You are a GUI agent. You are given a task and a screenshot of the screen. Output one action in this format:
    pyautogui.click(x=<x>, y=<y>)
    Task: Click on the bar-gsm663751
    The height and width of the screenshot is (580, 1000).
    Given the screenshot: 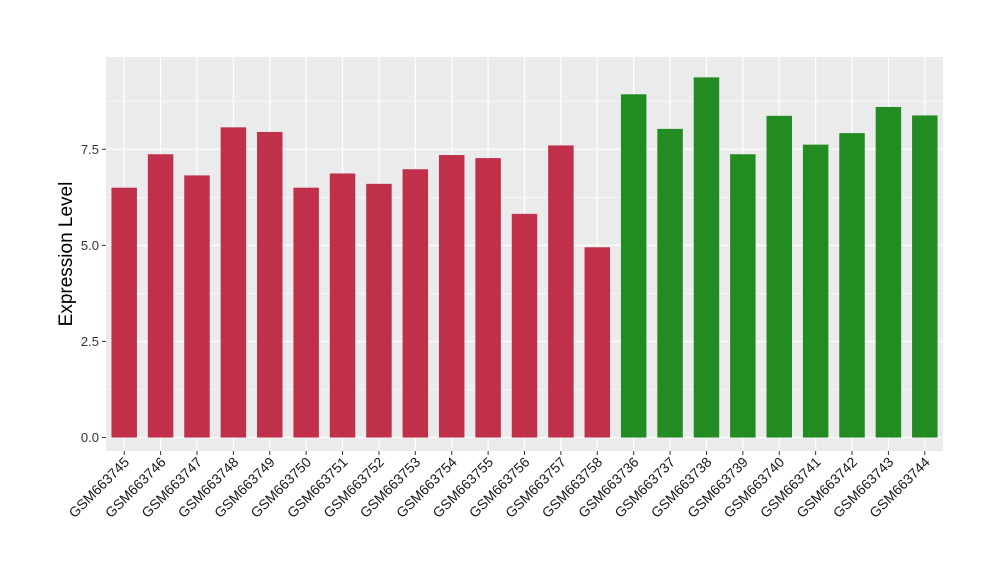 What is the action you would take?
    pyautogui.click(x=342, y=305)
    